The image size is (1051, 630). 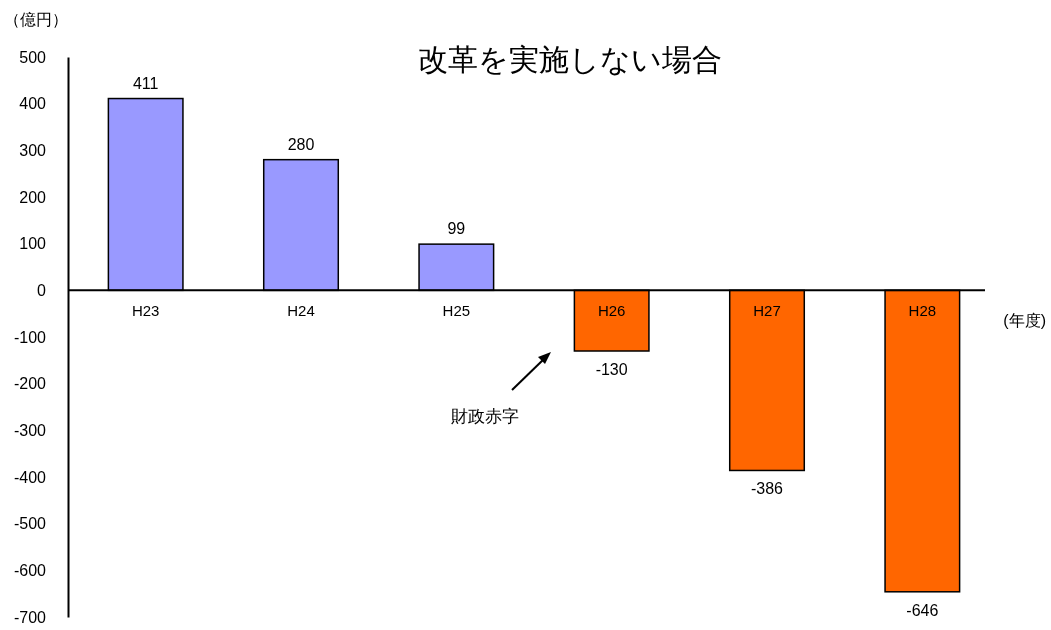 What do you see at coordinates (30, 430) in the screenshot?
I see `y-tick-label: -300` at bounding box center [30, 430].